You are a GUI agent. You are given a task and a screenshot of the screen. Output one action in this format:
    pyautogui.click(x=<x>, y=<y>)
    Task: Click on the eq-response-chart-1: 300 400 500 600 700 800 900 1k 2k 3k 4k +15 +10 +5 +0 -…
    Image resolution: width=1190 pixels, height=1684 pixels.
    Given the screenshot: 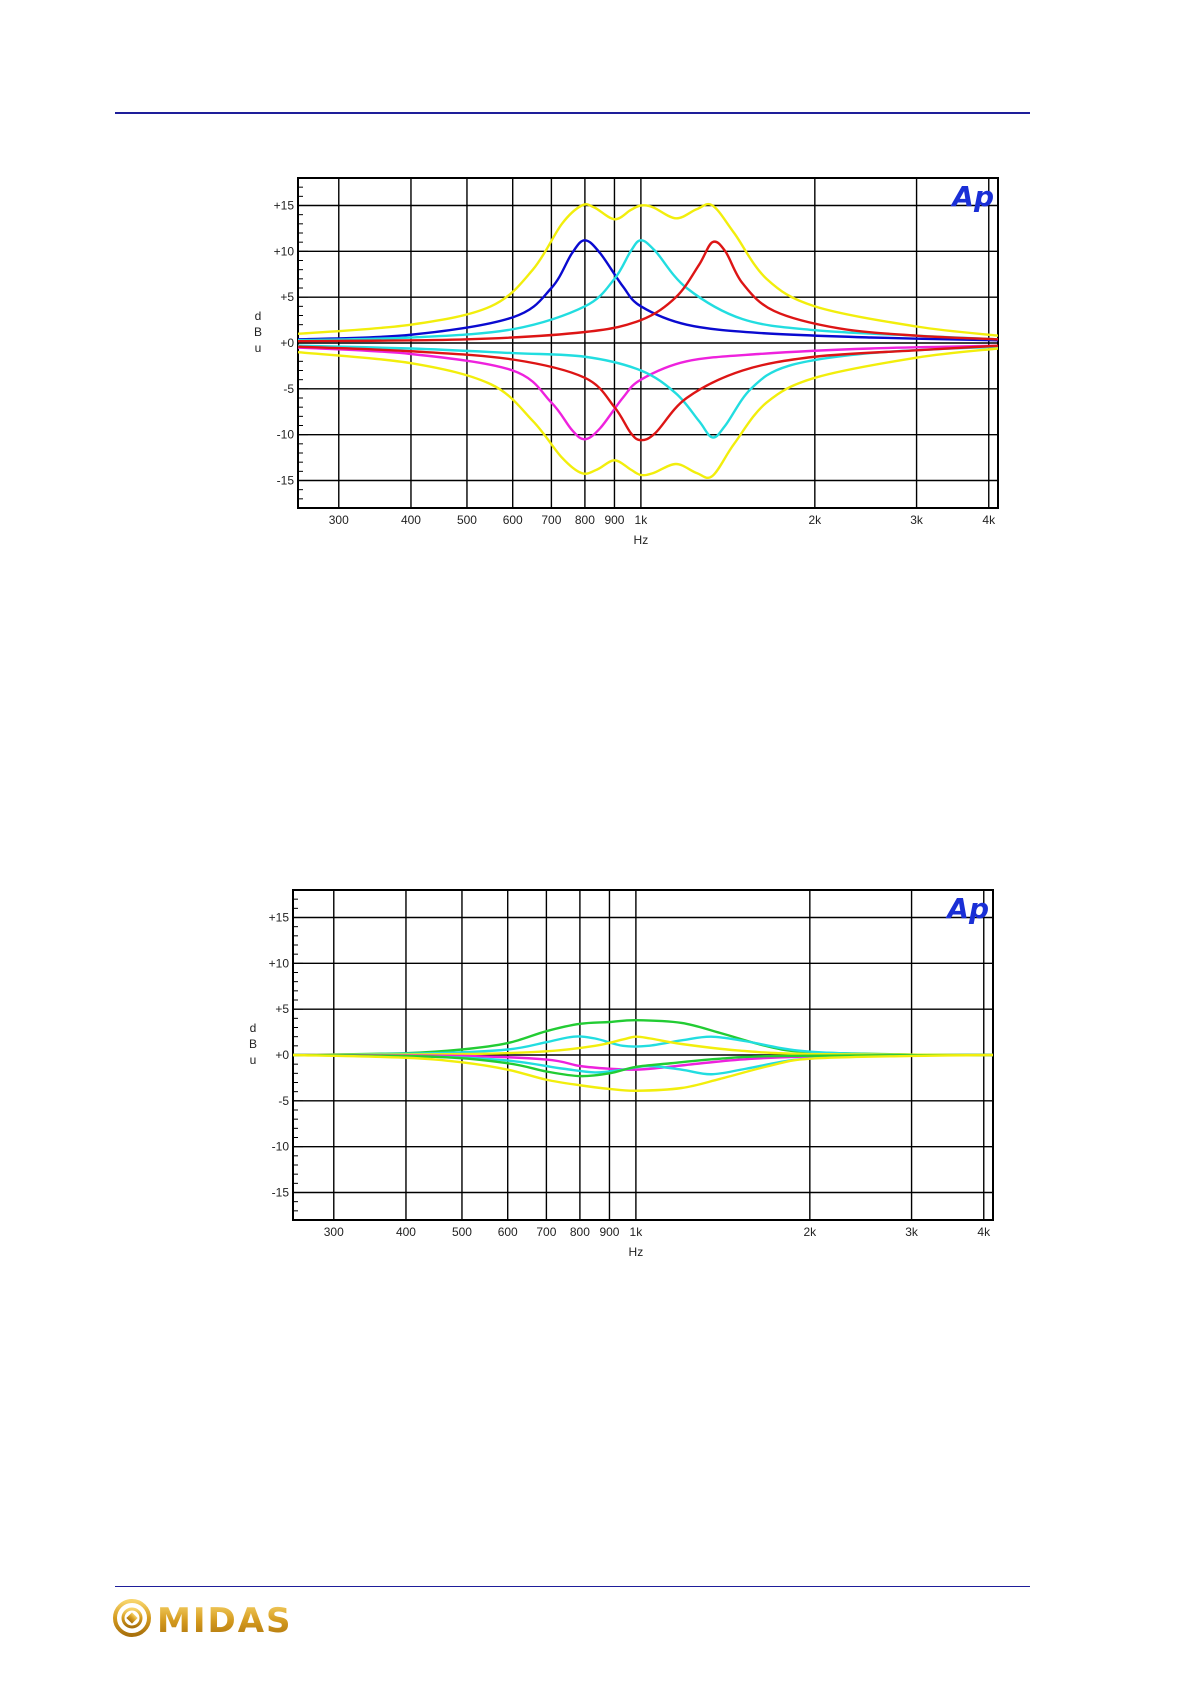 What is the action you would take?
    pyautogui.click(x=626, y=362)
    